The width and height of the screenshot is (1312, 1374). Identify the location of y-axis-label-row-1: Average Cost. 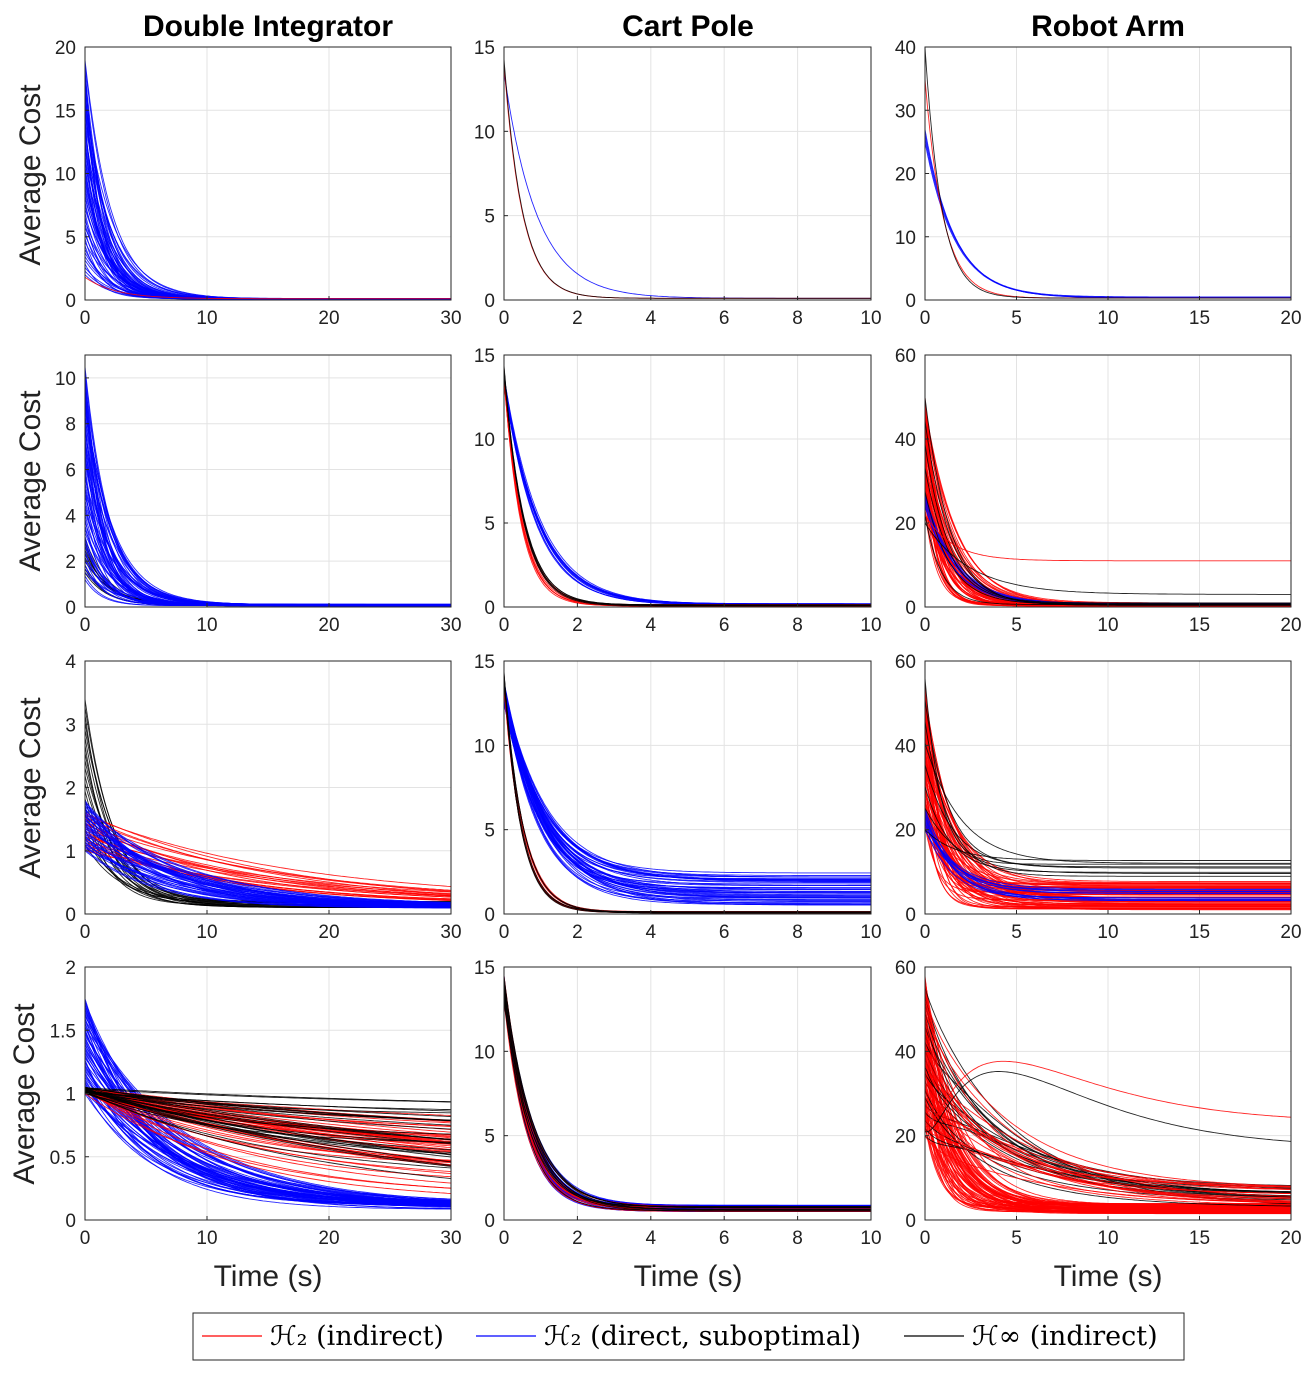
(30, 175).